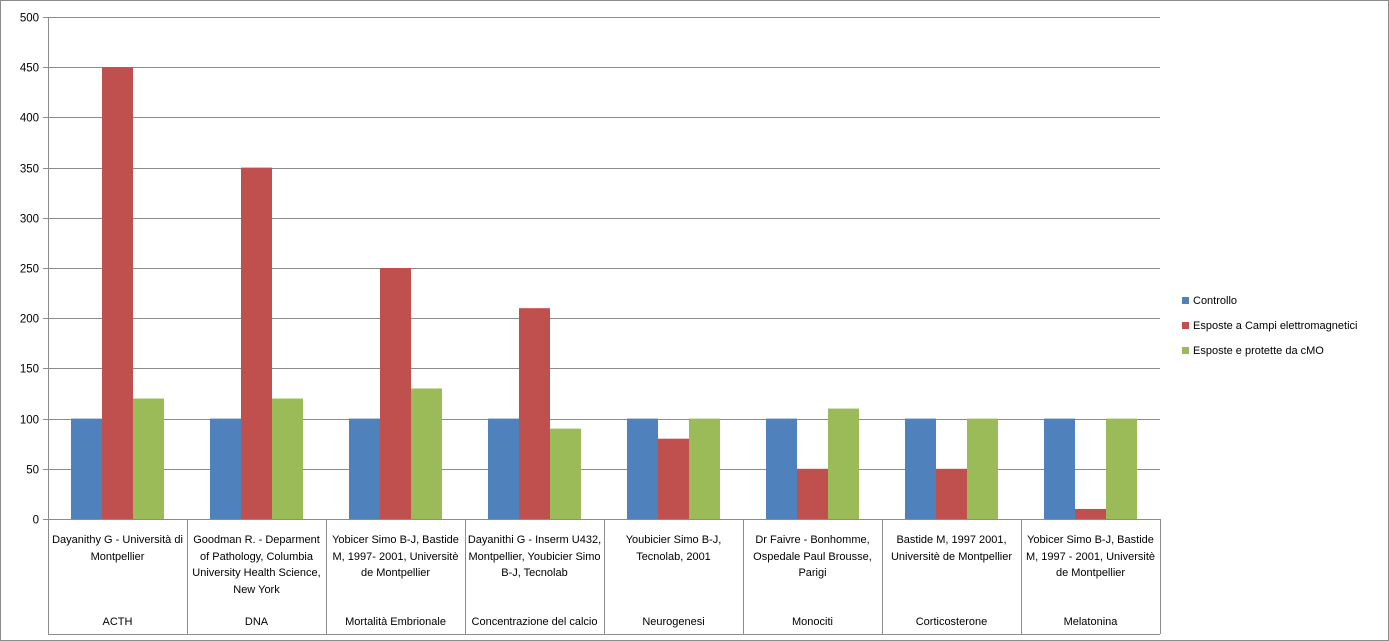 The width and height of the screenshot is (1389, 641). Describe the element at coordinates (395, 622) in the screenshot. I see `x-group-label: Mortalità Embrionale` at that location.